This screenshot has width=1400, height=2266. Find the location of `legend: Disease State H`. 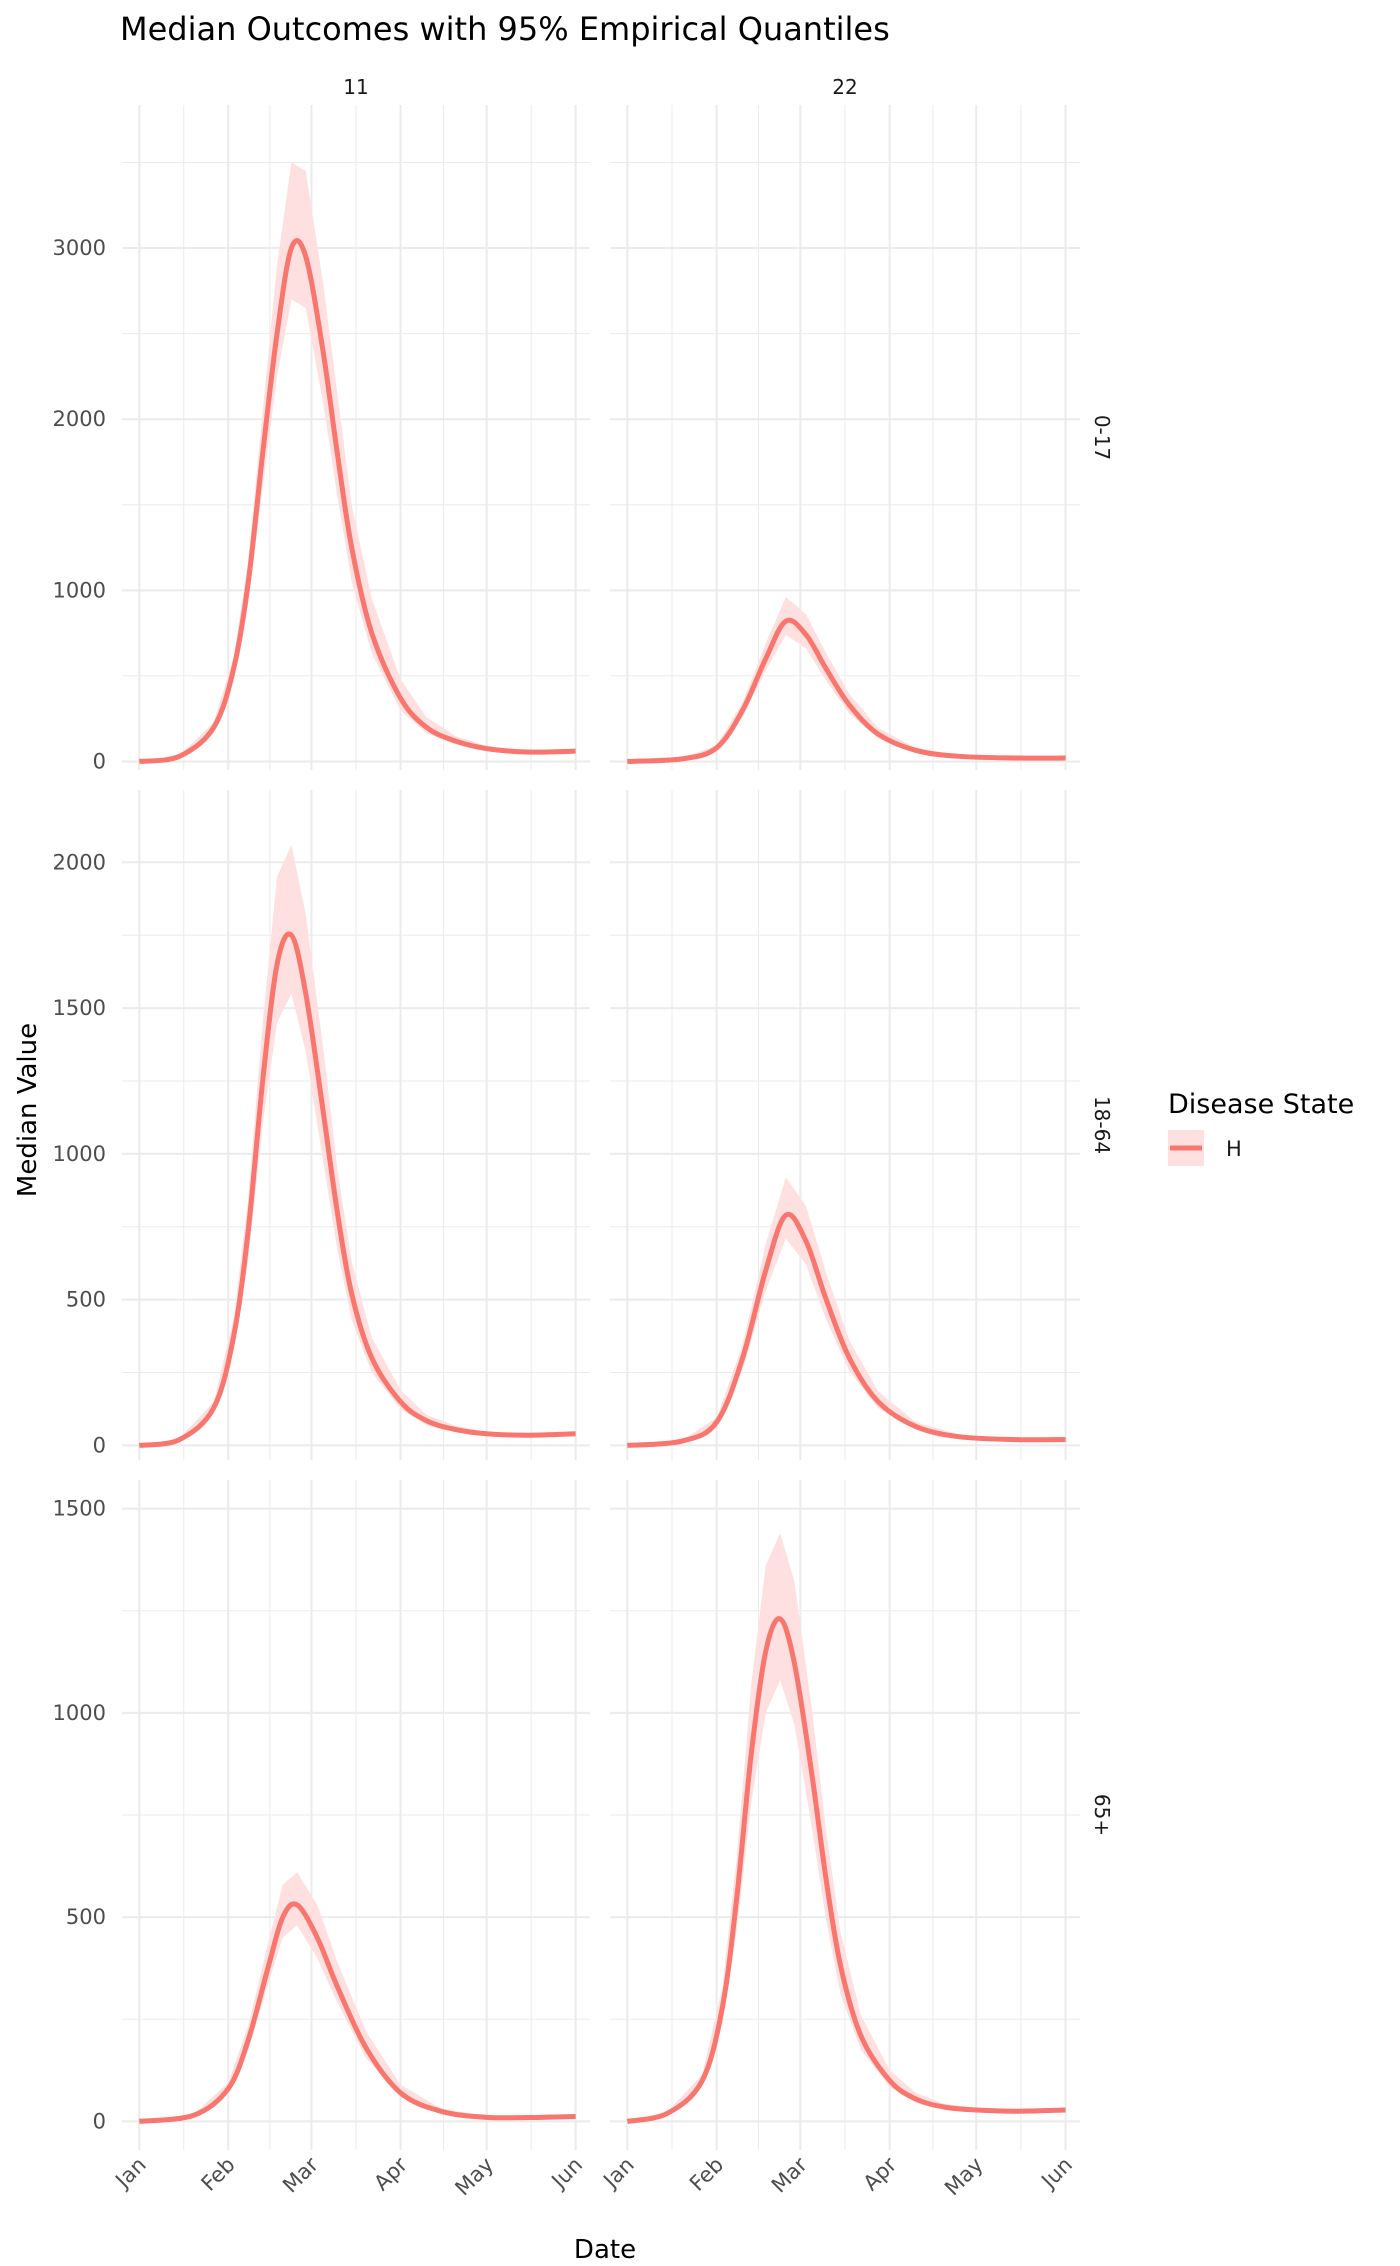

legend: Disease State H is located at coordinates (1261, 1127).